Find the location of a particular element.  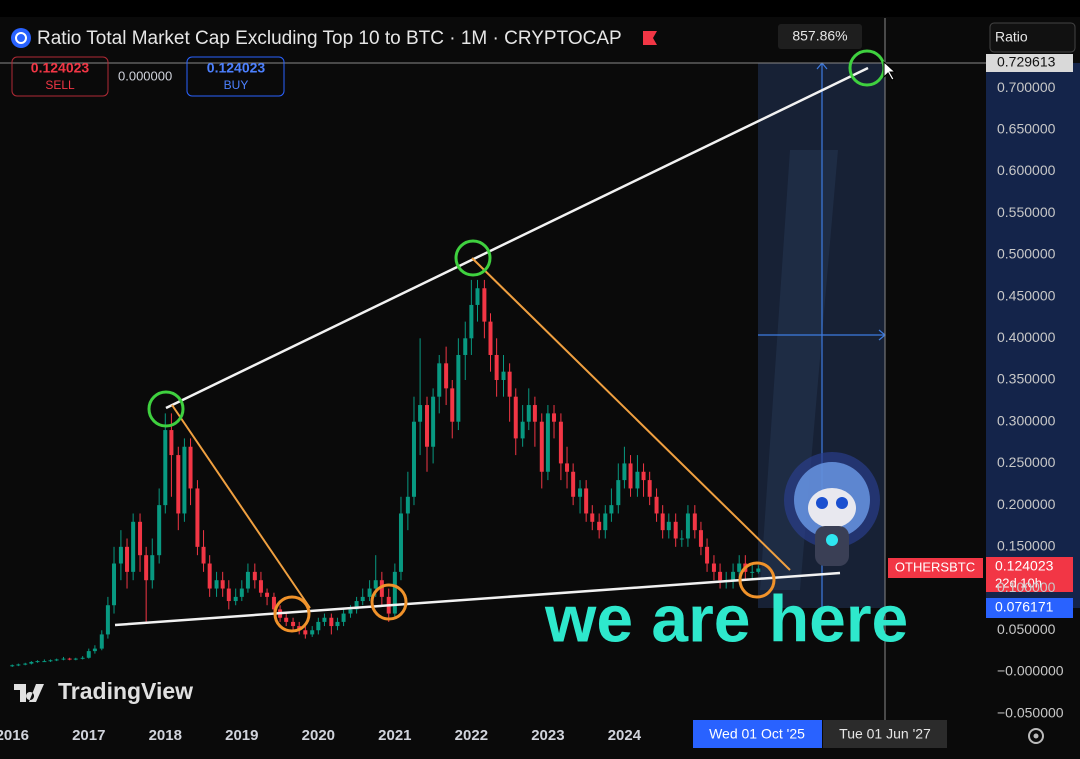

buy-button is located at coordinates (235, 76).